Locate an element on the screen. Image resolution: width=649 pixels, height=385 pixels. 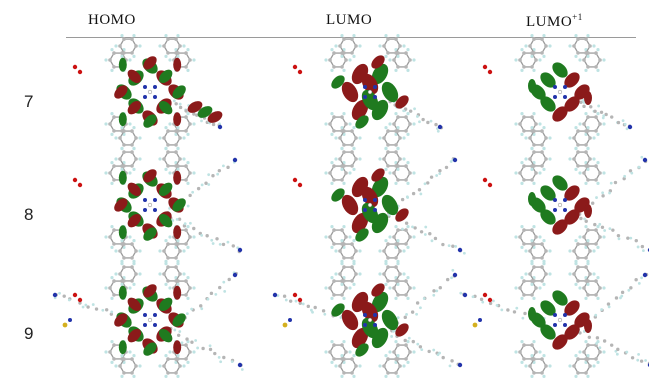
header-homo-label: HOMO is located at coordinates (112, 20).